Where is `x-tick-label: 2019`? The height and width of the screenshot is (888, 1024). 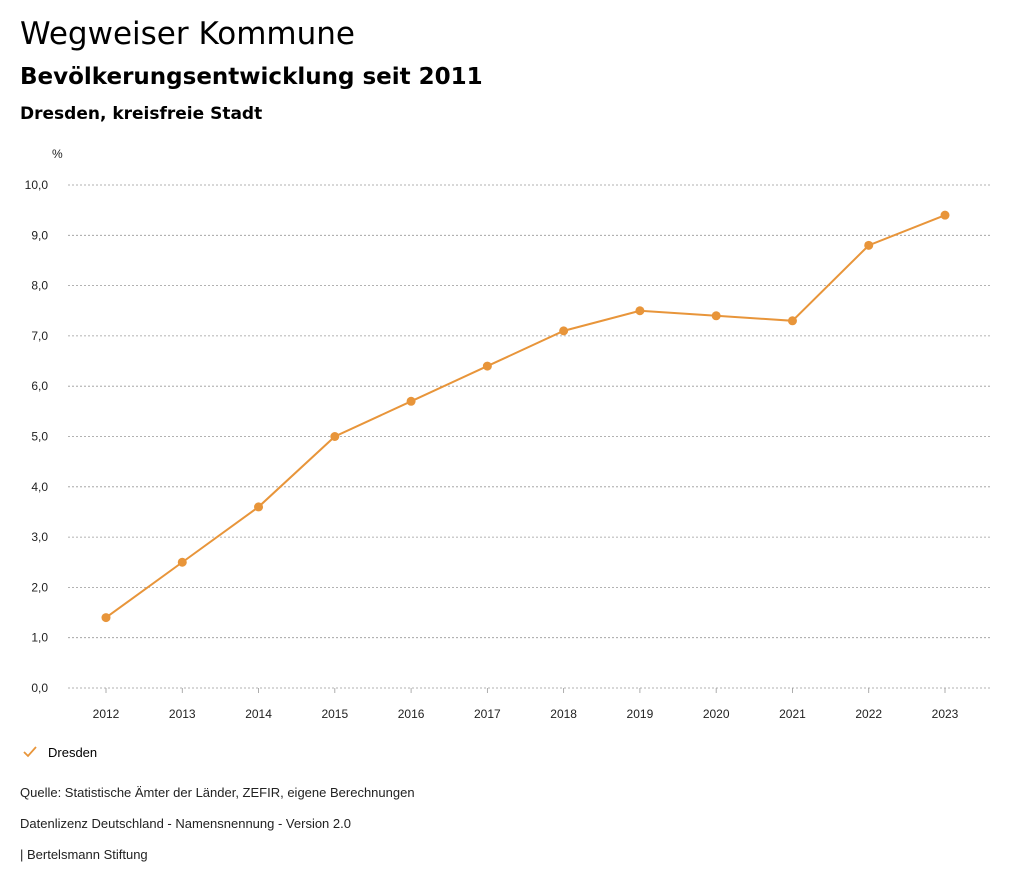
x-tick-label: 2019 is located at coordinates (640, 714).